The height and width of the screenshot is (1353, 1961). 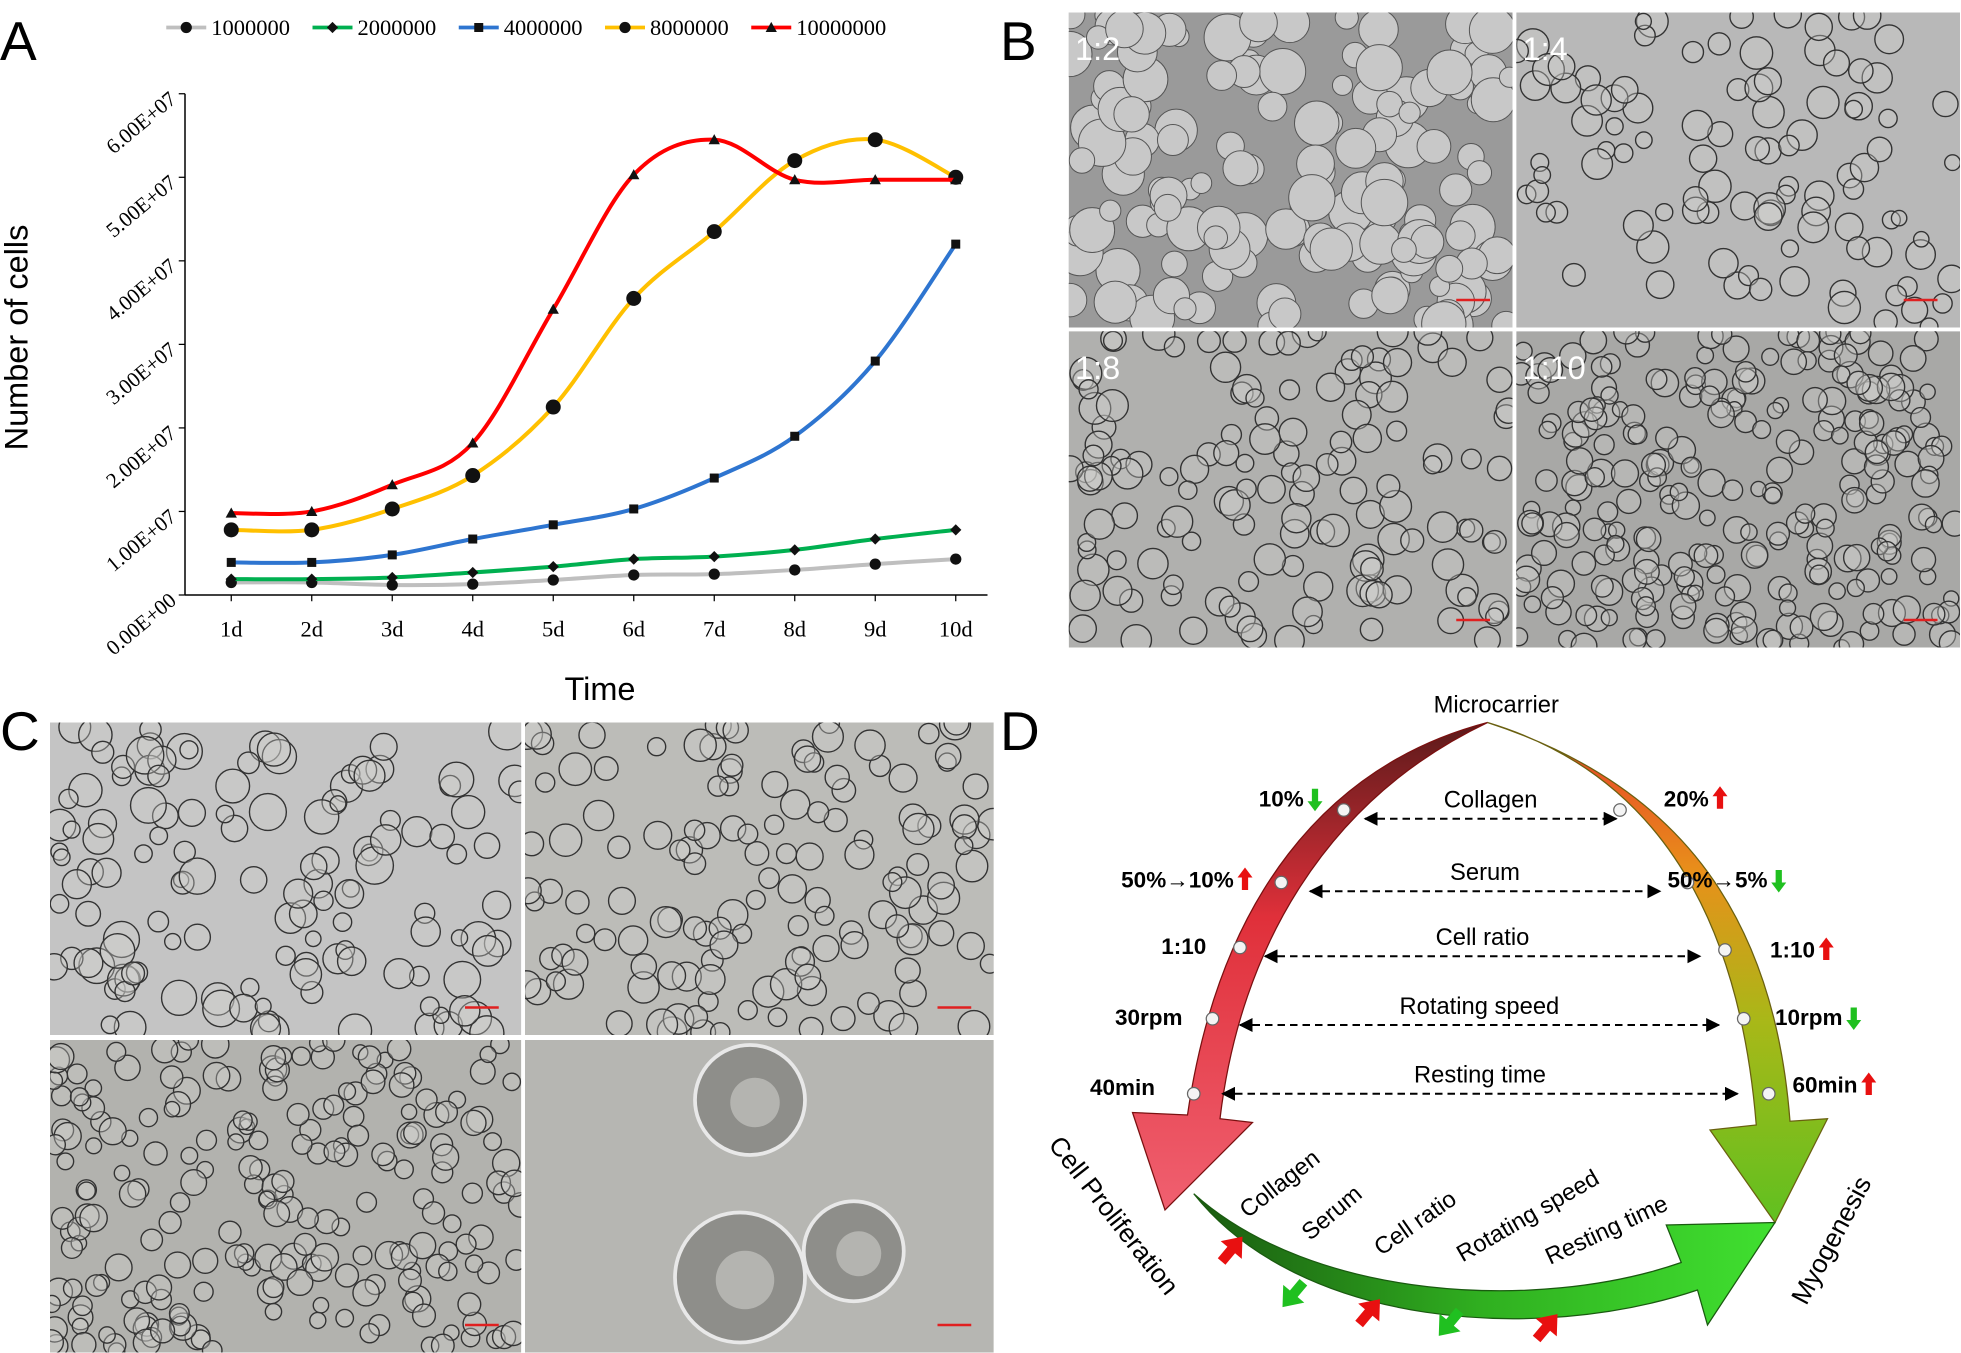 What do you see at coordinates (250, 27) in the screenshot?
I see `legend-label: 1000000` at bounding box center [250, 27].